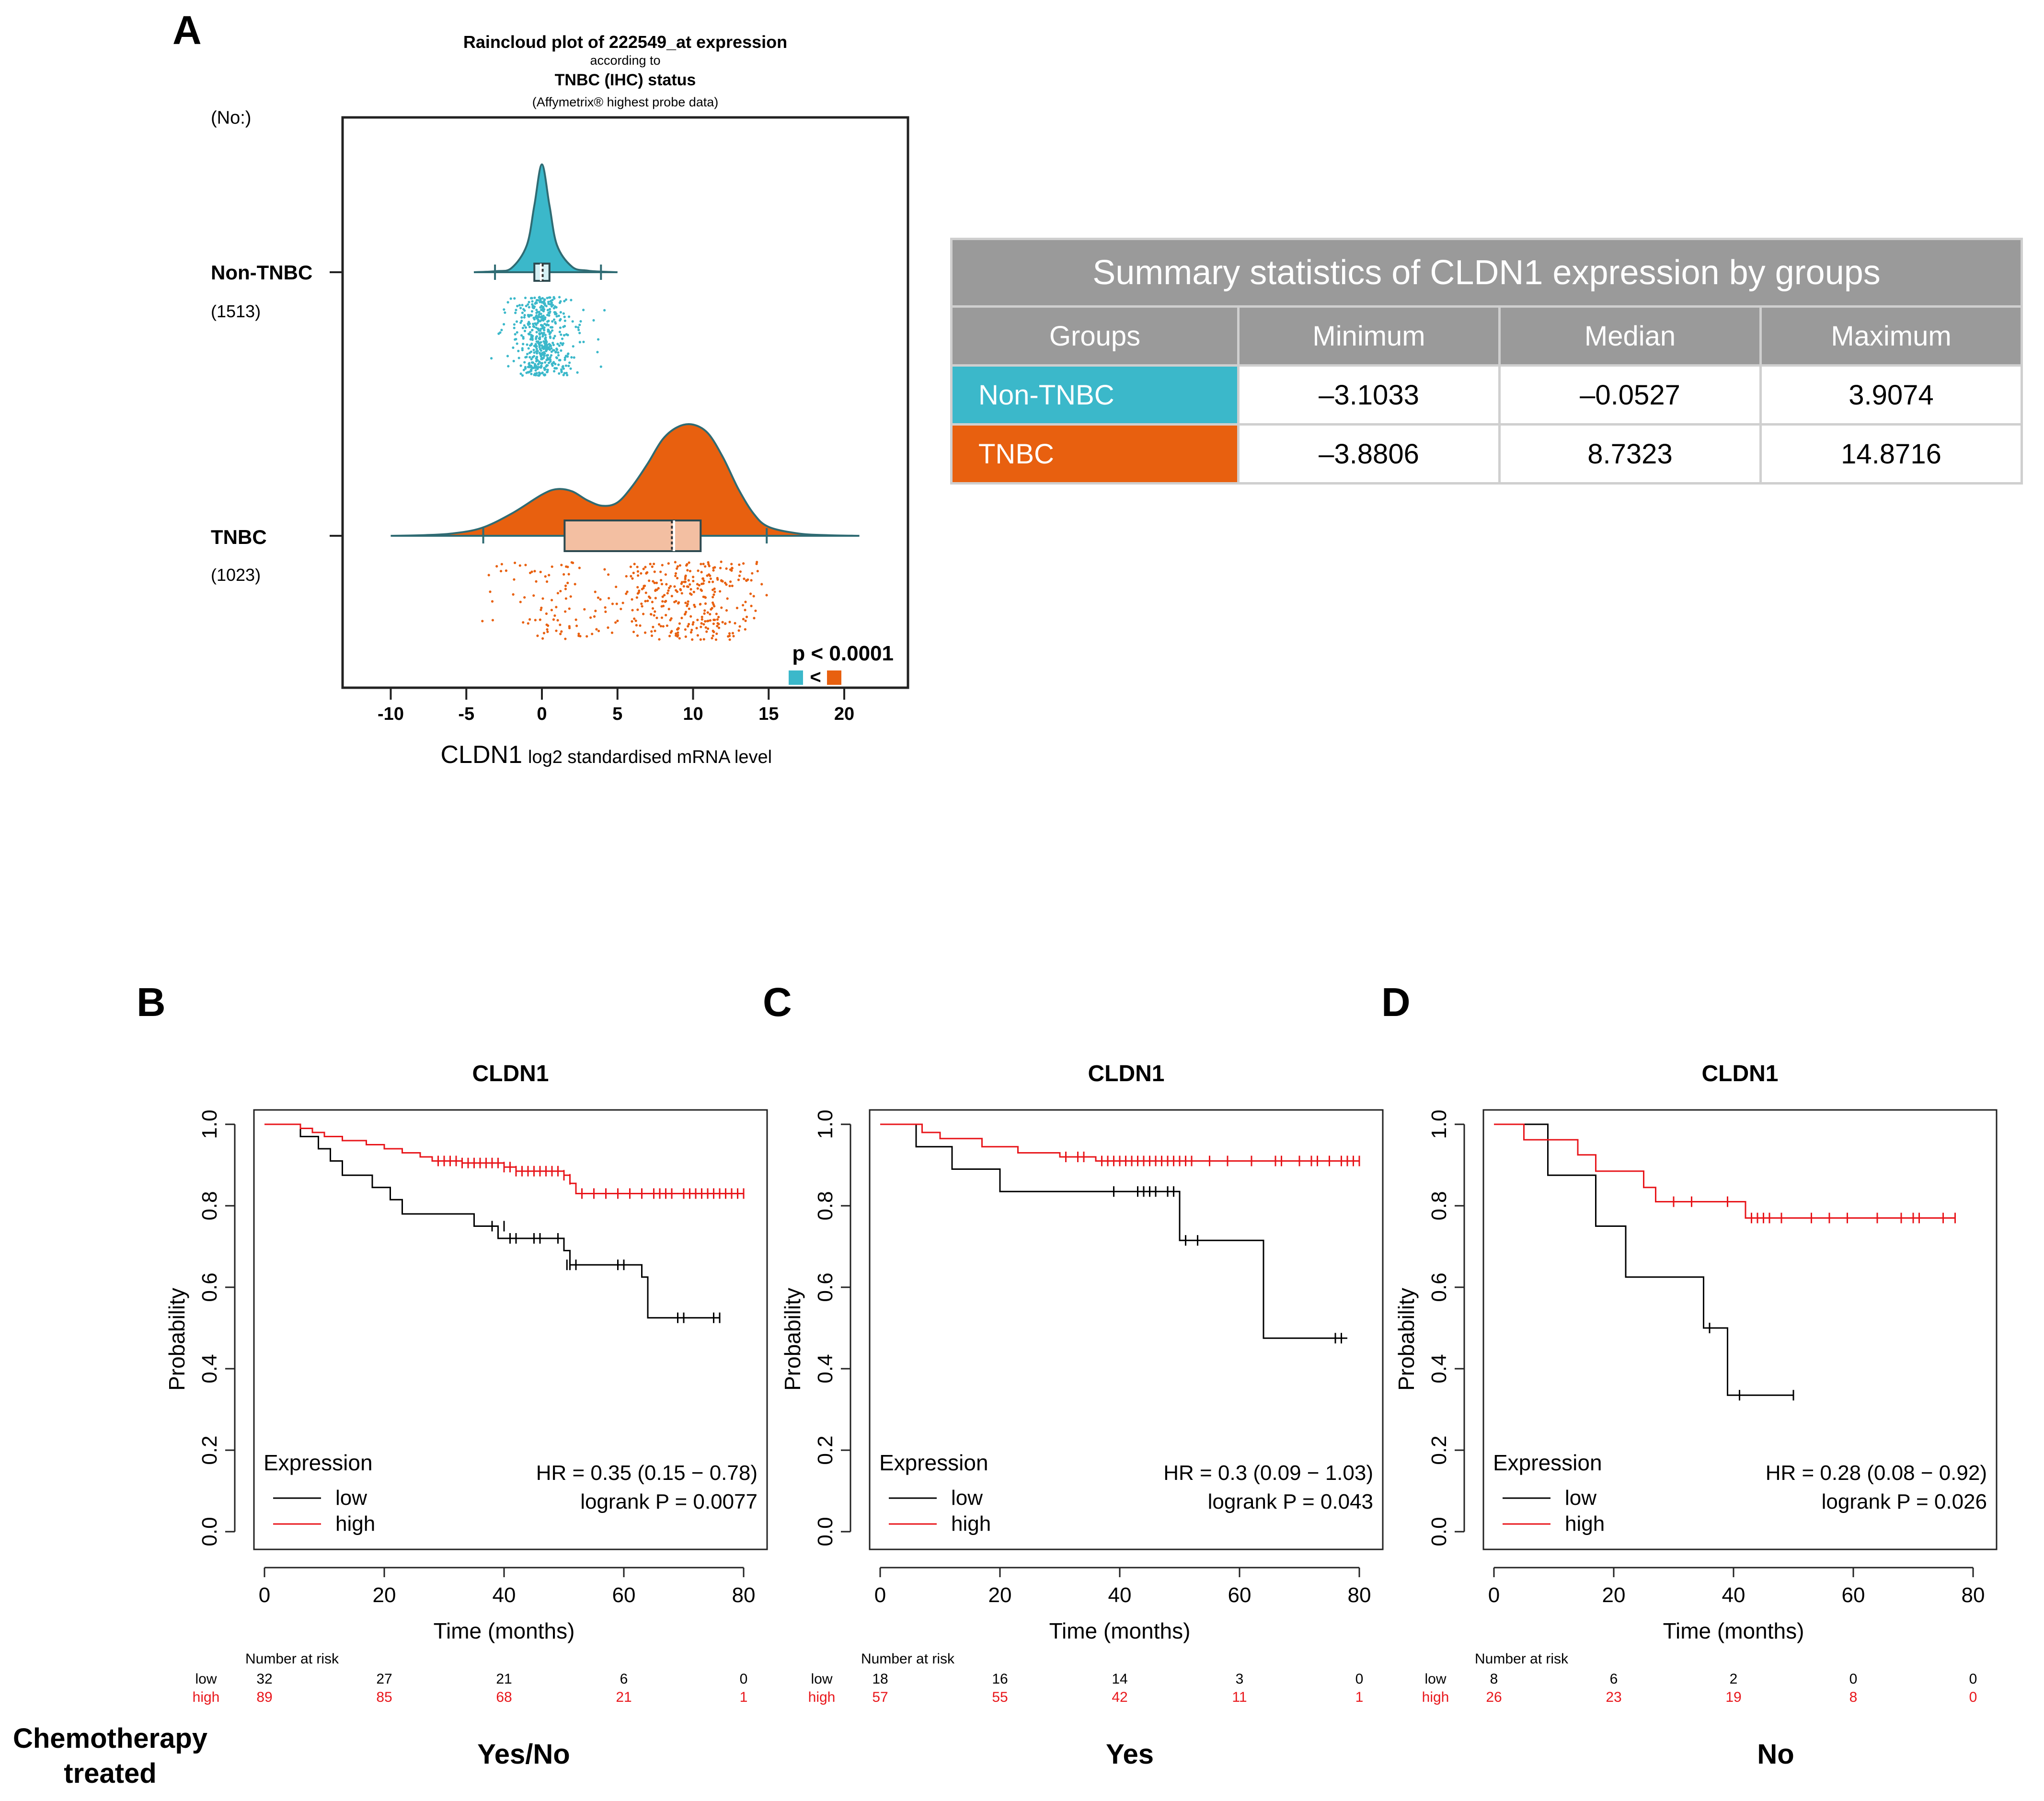 This screenshot has height=1801, width=2044. Describe the element at coordinates (1905, 1501) in the screenshot. I see `km-logrank-p: logrank P = 0.026` at that location.